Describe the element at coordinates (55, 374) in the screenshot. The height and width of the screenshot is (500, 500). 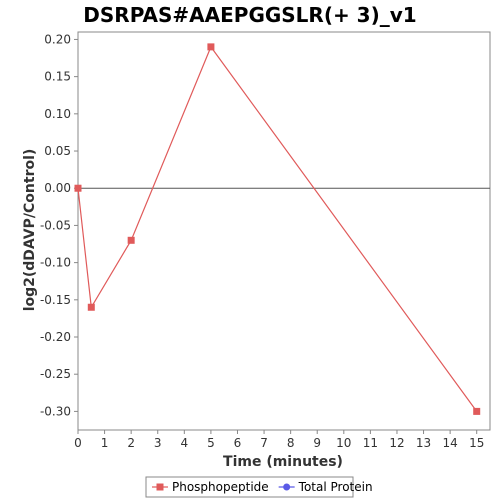
I see `y-tick-label: -0.25` at that location.